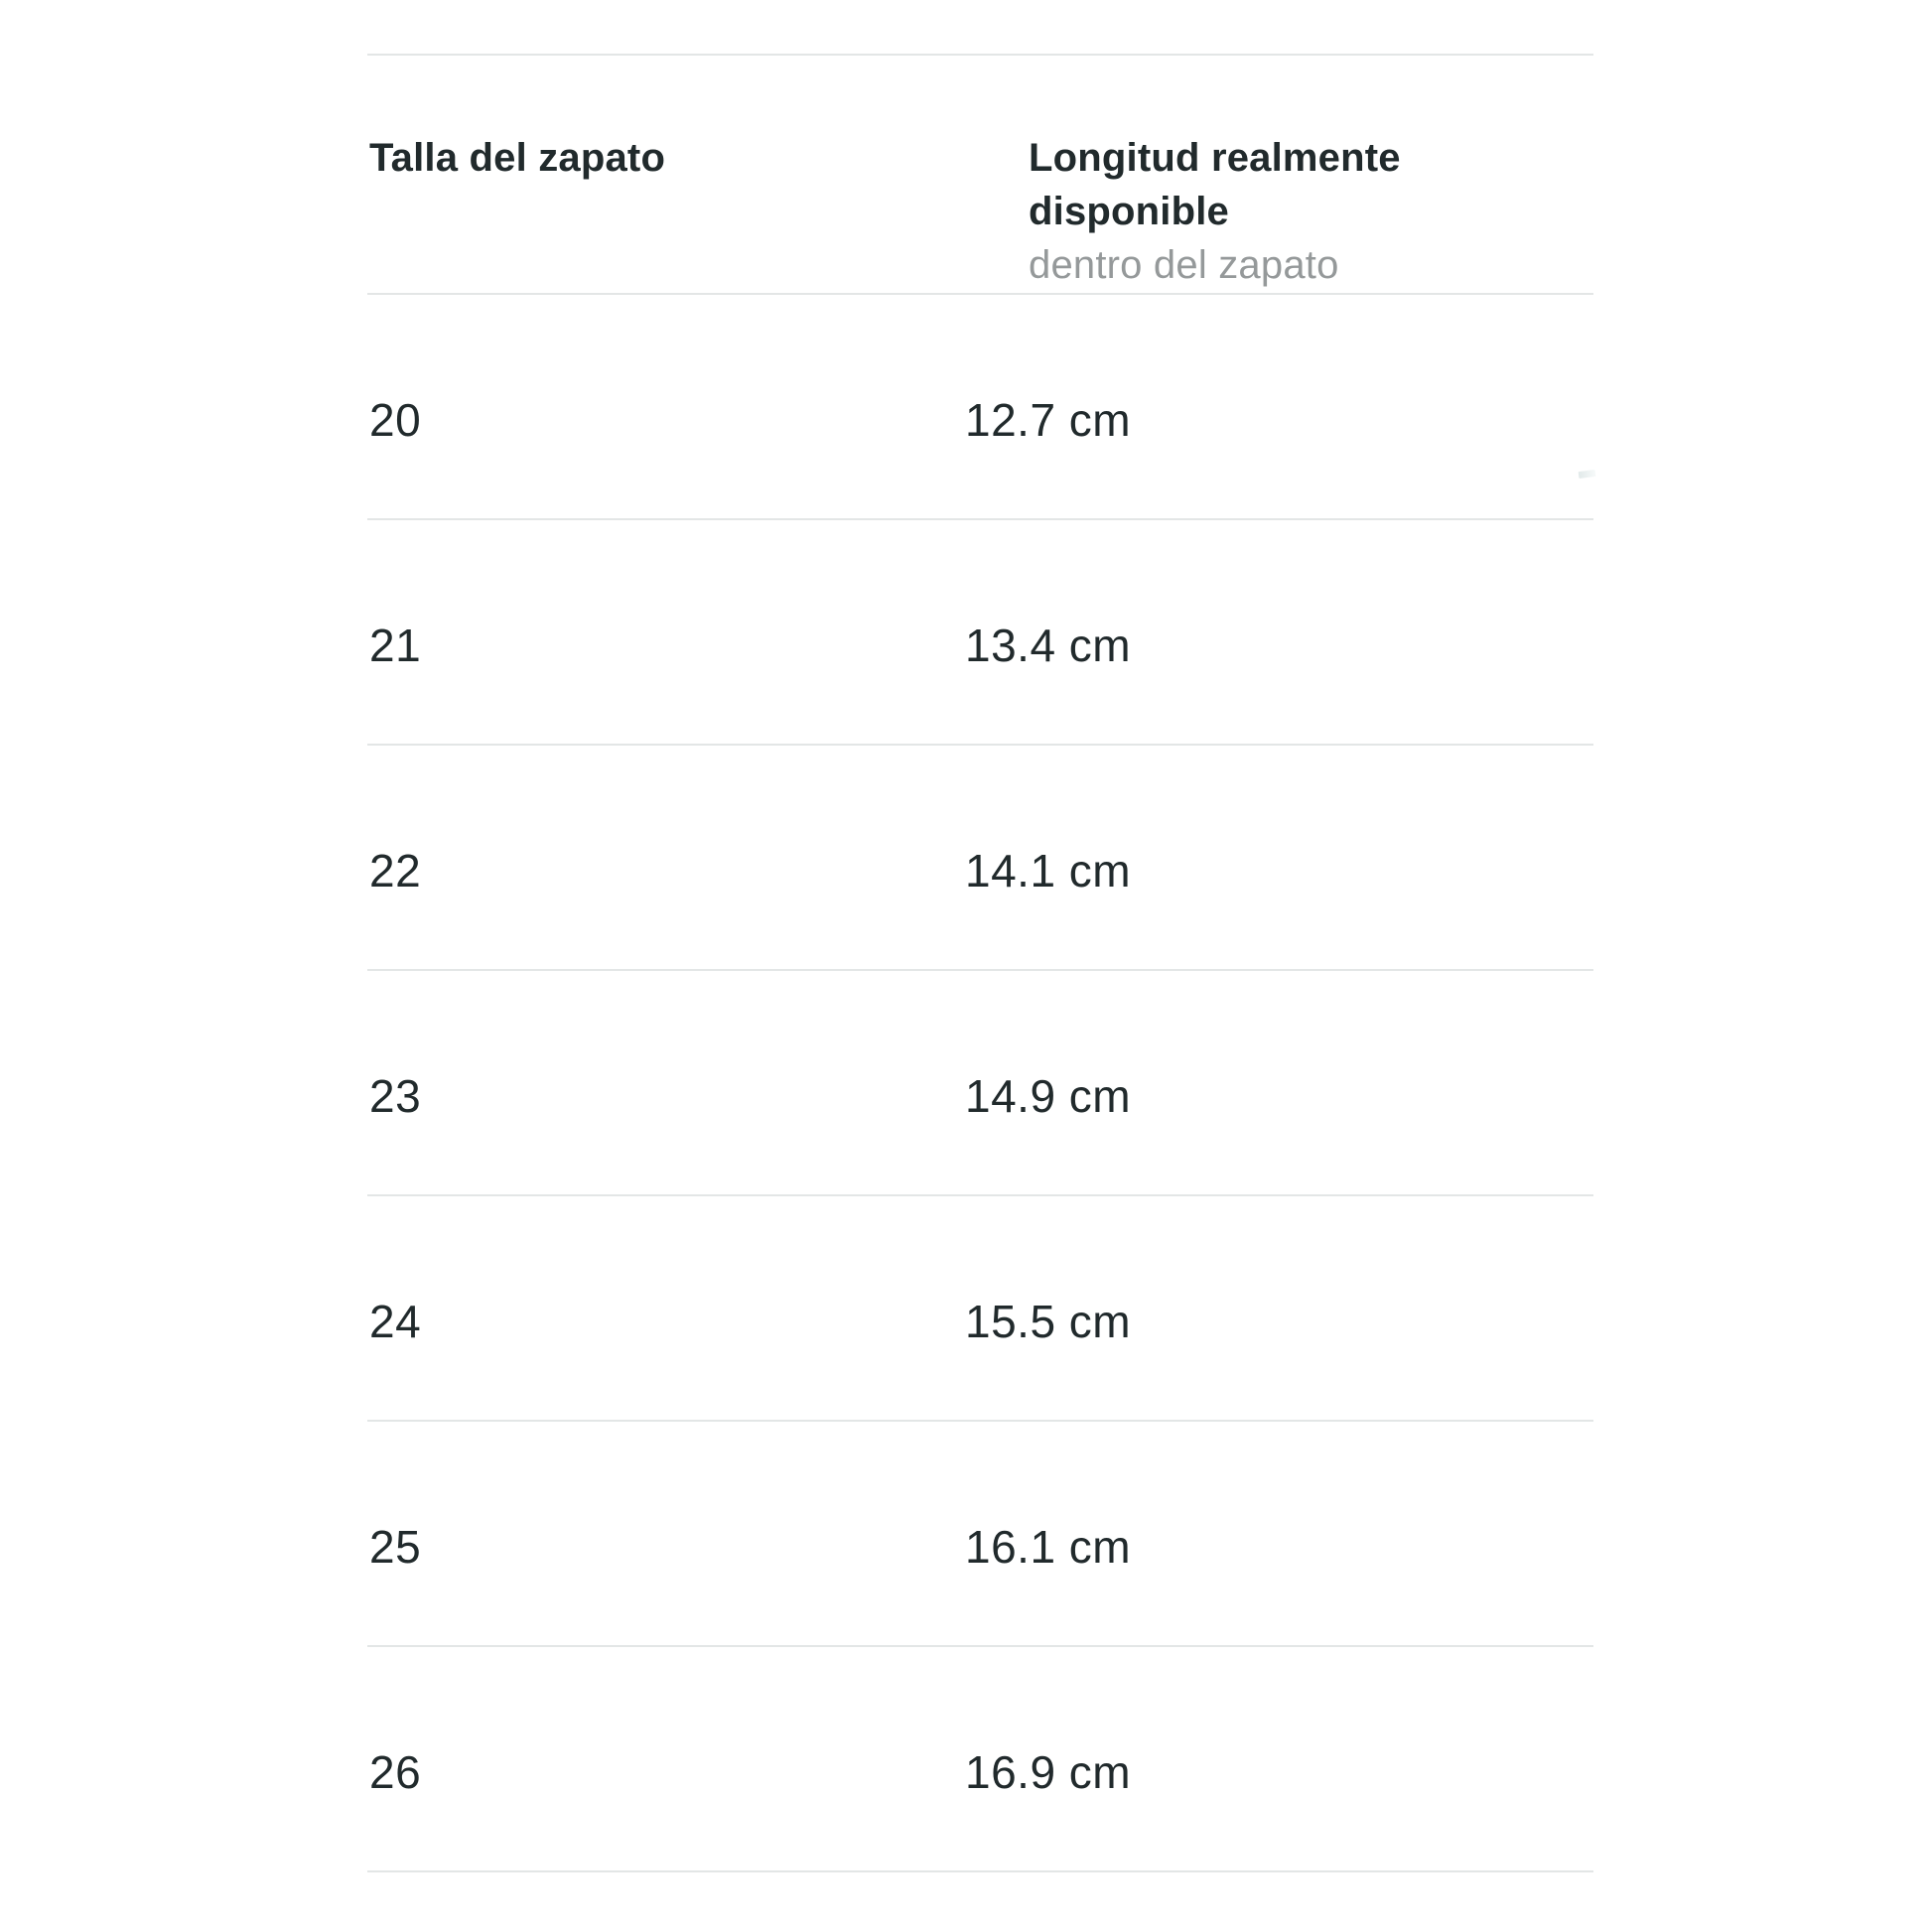  I want to click on column-label-length: Longitud realmente disponible, so click(1215, 184).